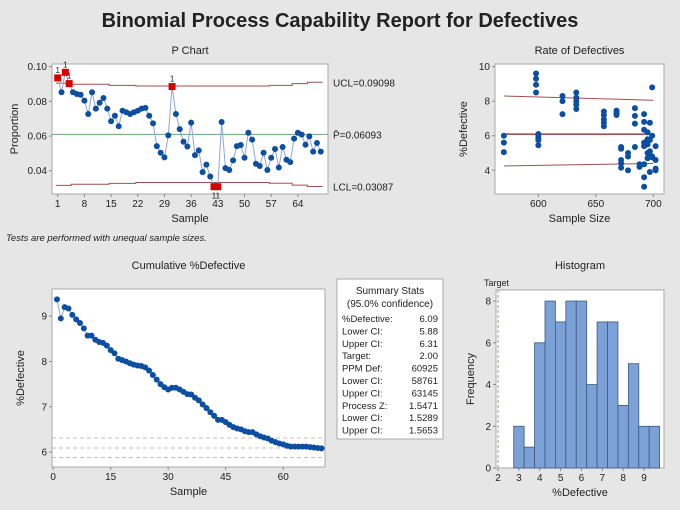  I want to click on y-tick-label: 7, so click(44, 407).